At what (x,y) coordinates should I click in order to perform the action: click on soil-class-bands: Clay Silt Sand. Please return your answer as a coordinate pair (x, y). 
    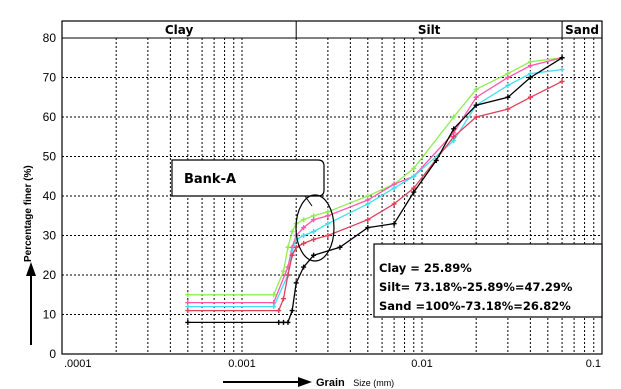
    Looking at the image, I should click on (382, 29).